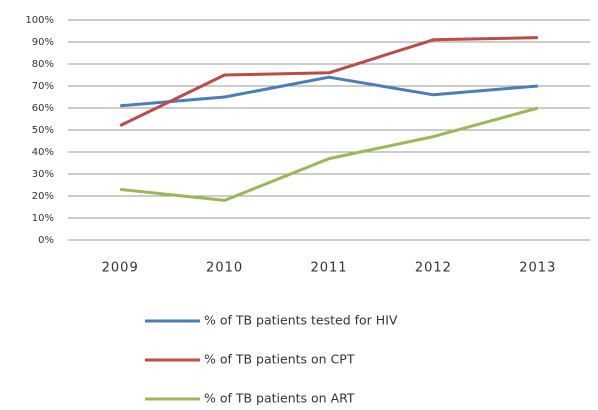 The height and width of the screenshot is (410, 598). What do you see at coordinates (224, 268) in the screenshot?
I see `x-tick-label: 2010` at bounding box center [224, 268].